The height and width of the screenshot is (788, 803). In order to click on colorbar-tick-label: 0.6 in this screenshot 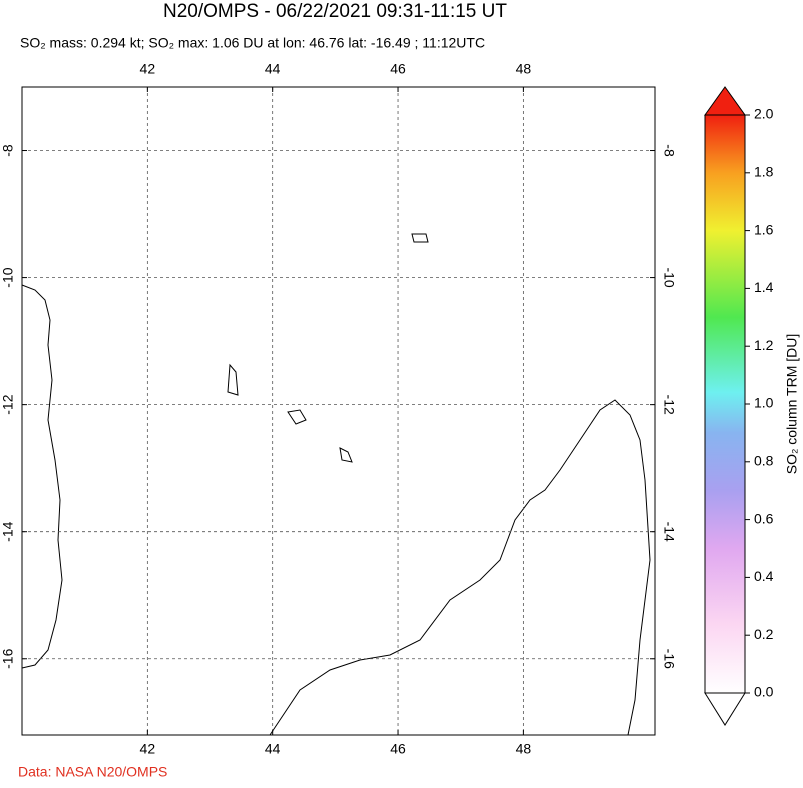, I will do `click(764, 518)`.